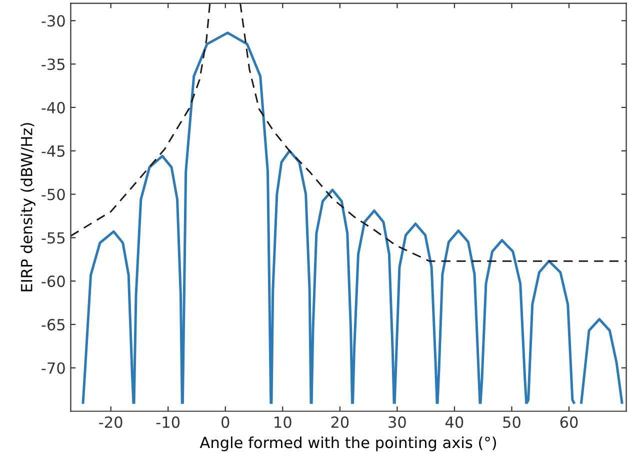 Image resolution: width=643 pixels, height=470 pixels. I want to click on y-tick-label: -50, so click(53, 194).